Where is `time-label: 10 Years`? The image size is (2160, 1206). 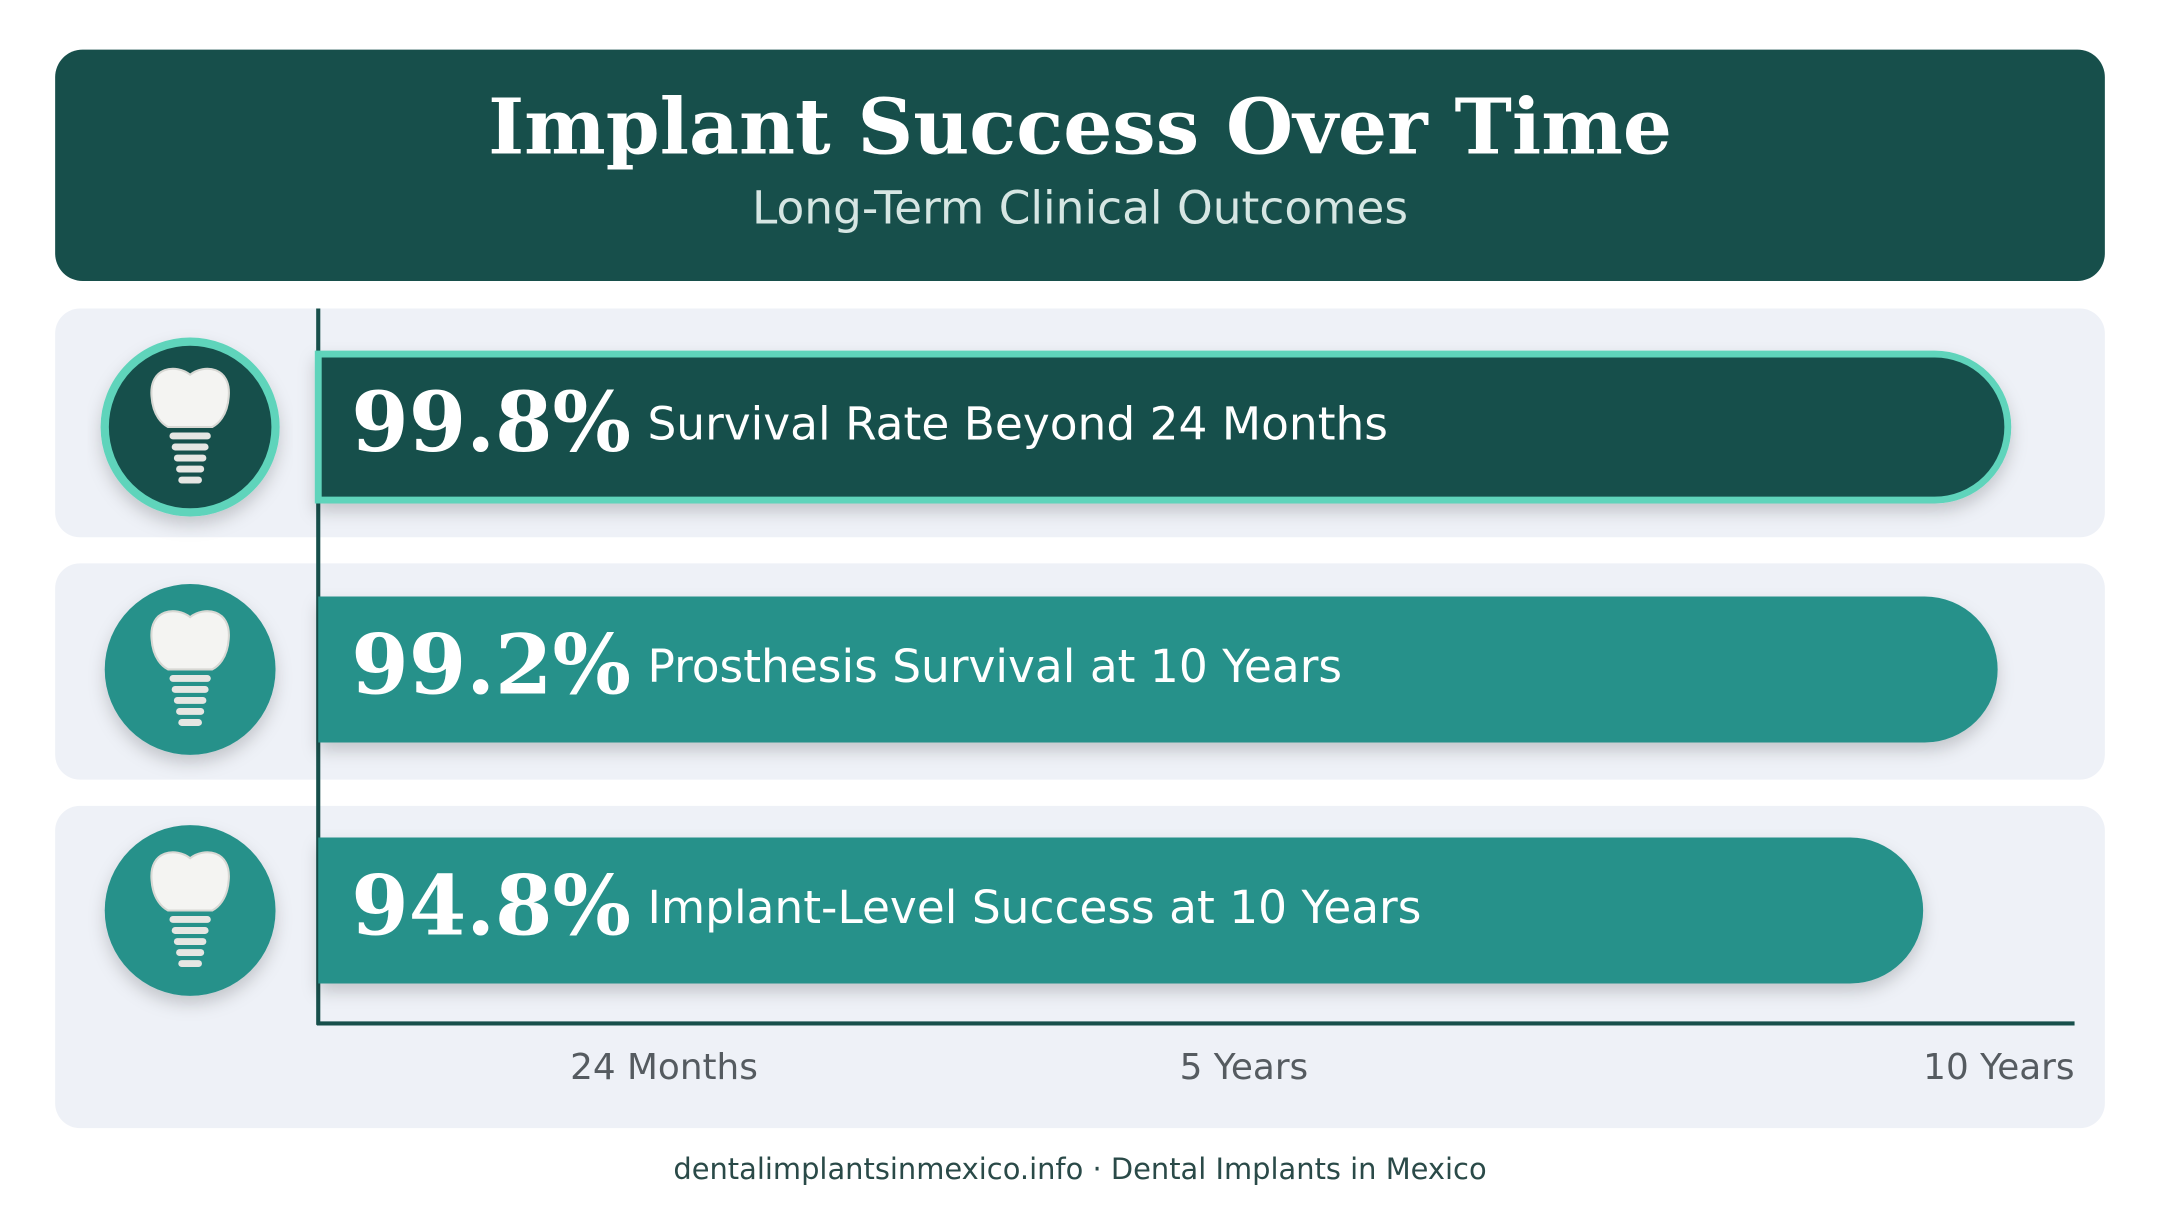
time-label: 10 Years is located at coordinates (1998, 1067).